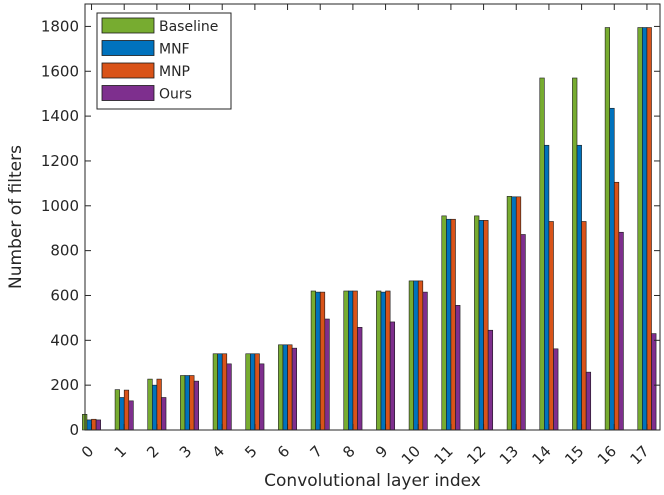 Image resolution: width=664 pixels, height=495 pixels. Describe the element at coordinates (348, 451) in the screenshot. I see `x-tick-label: 8` at that location.